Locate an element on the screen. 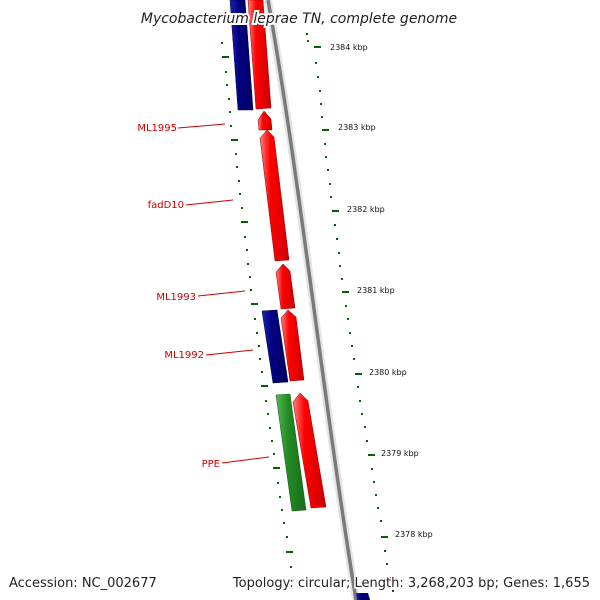 Image resolution: width=600 pixels, height=600 pixels. ruler-label-2382: 2382 kbp is located at coordinates (366, 209).